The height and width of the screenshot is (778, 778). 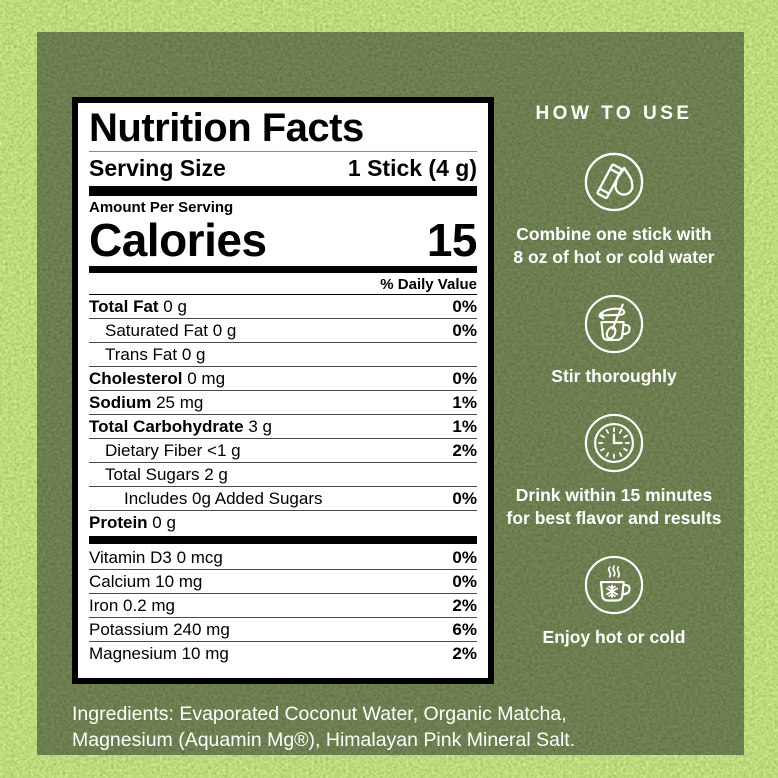 I want to click on nutrition-row: Includes 0g Added Sugars 0%, so click(x=283, y=499).